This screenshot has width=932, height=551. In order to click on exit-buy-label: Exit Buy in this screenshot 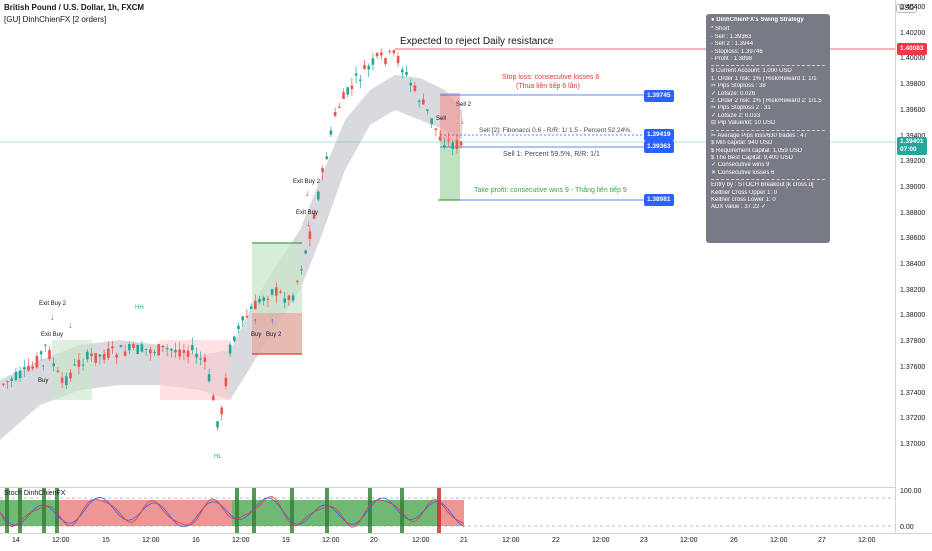, I will do `click(307, 213)`.